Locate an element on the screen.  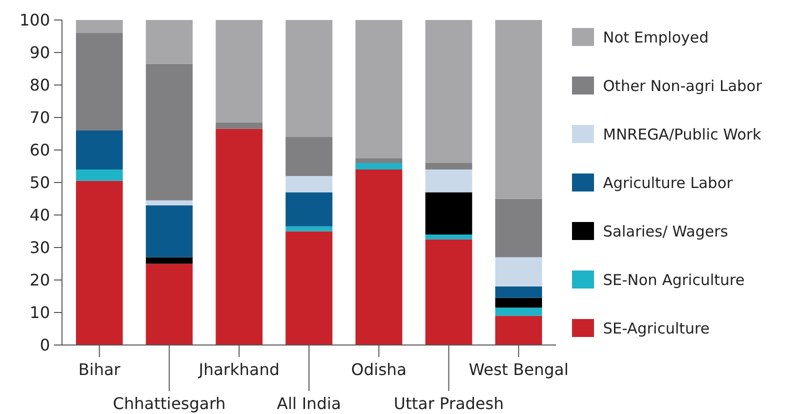
legend-label: Other Non-agri Labor is located at coordinates (683, 85).